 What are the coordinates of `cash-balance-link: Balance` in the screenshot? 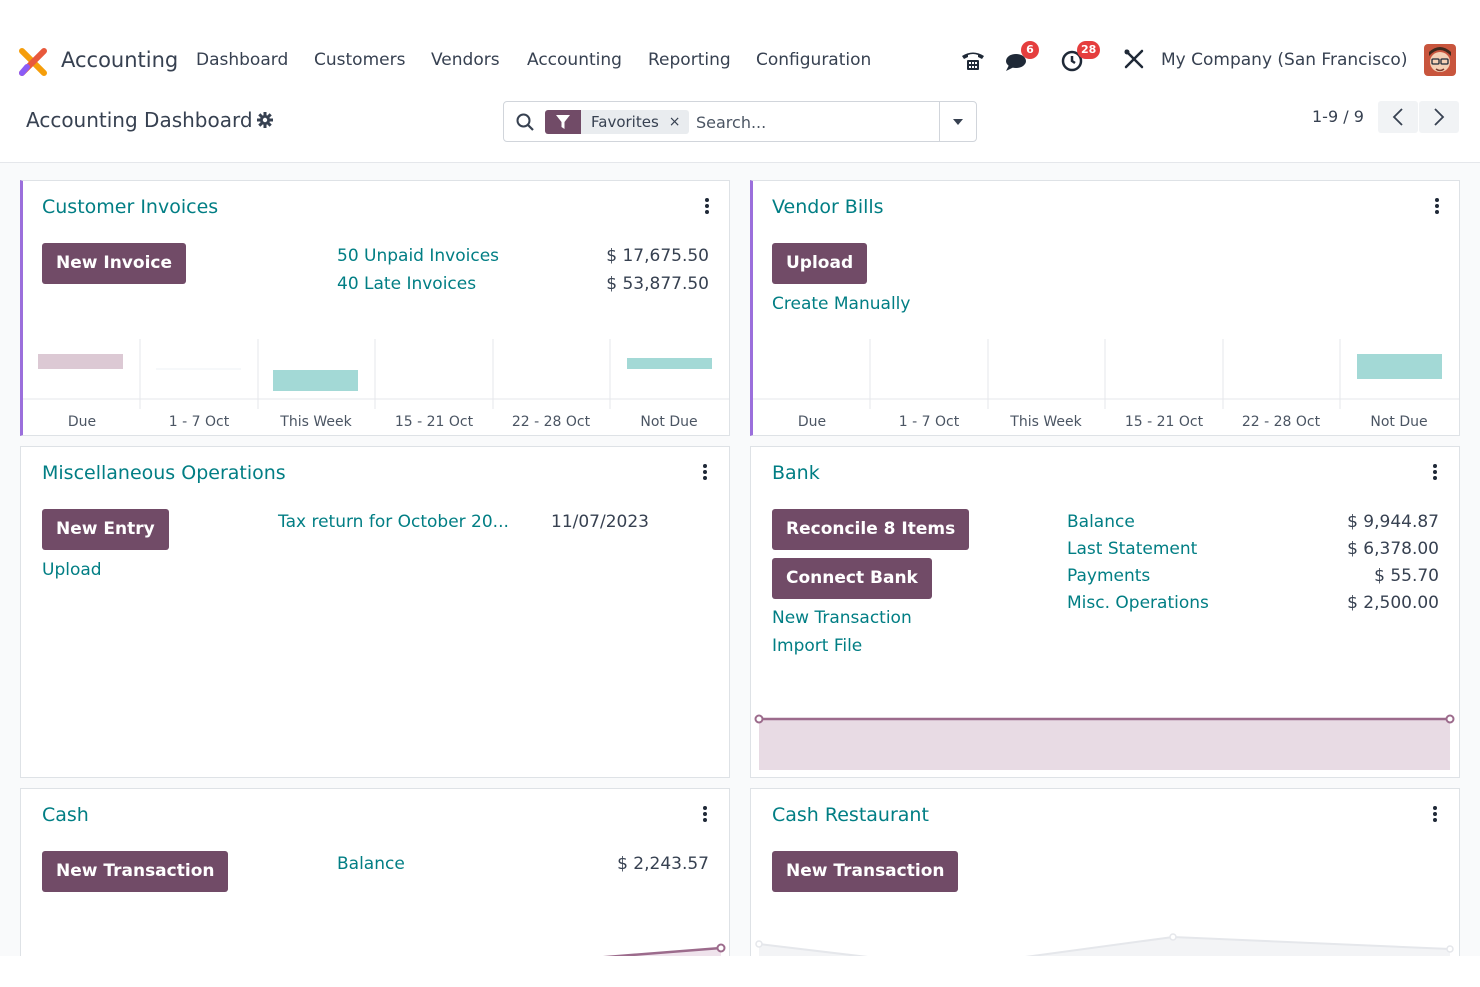 It's located at (371, 864).